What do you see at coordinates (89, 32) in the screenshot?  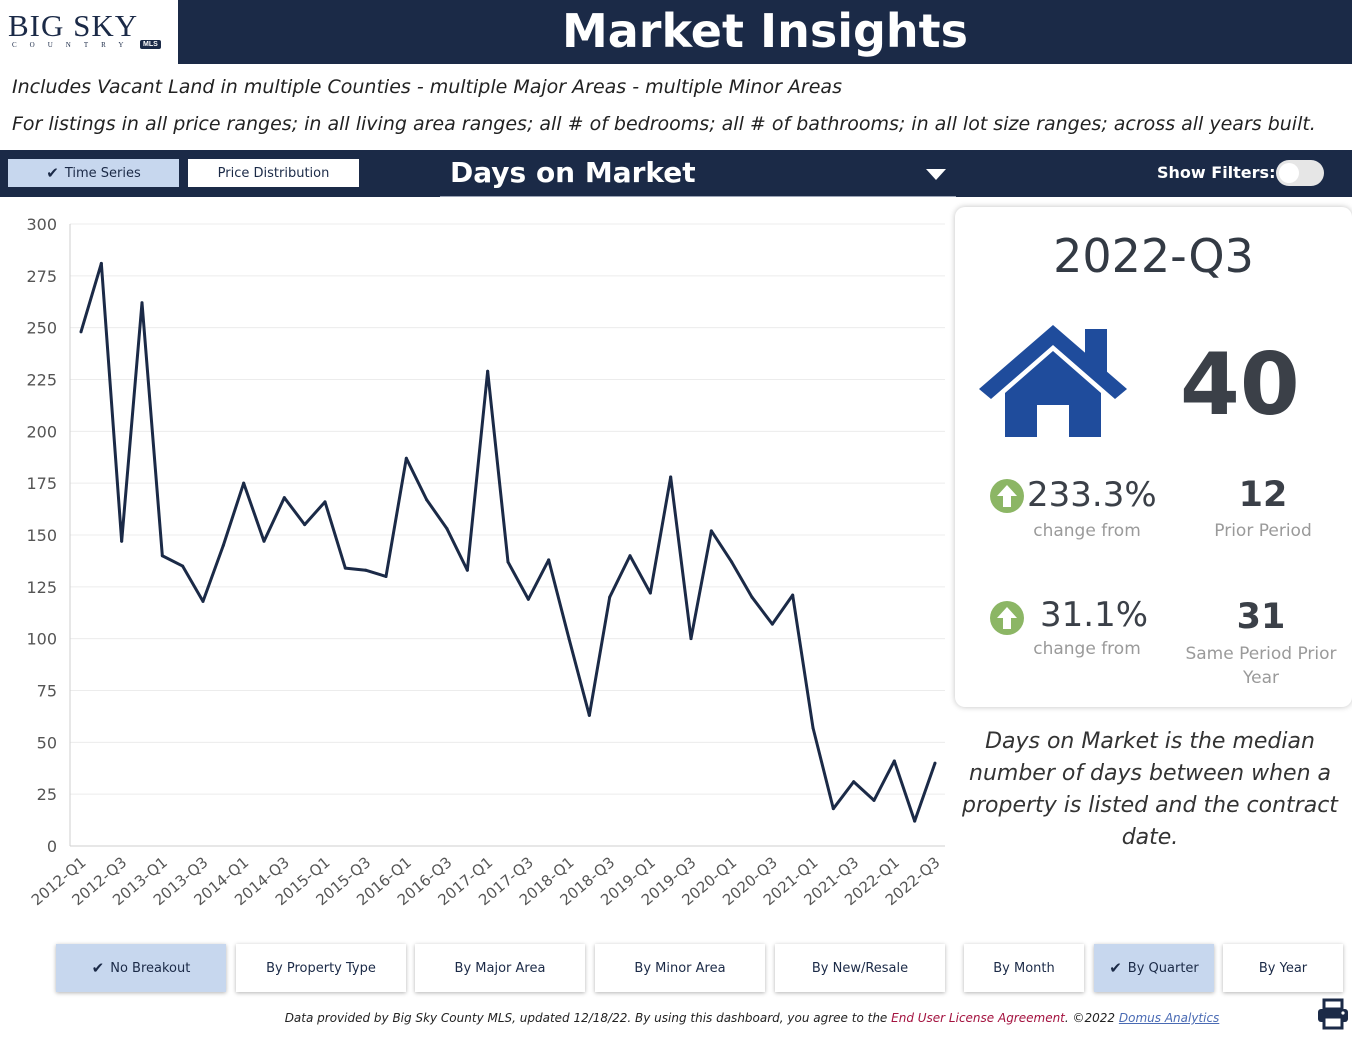 I see `logo: BIG SKY COUNTRY MLS` at bounding box center [89, 32].